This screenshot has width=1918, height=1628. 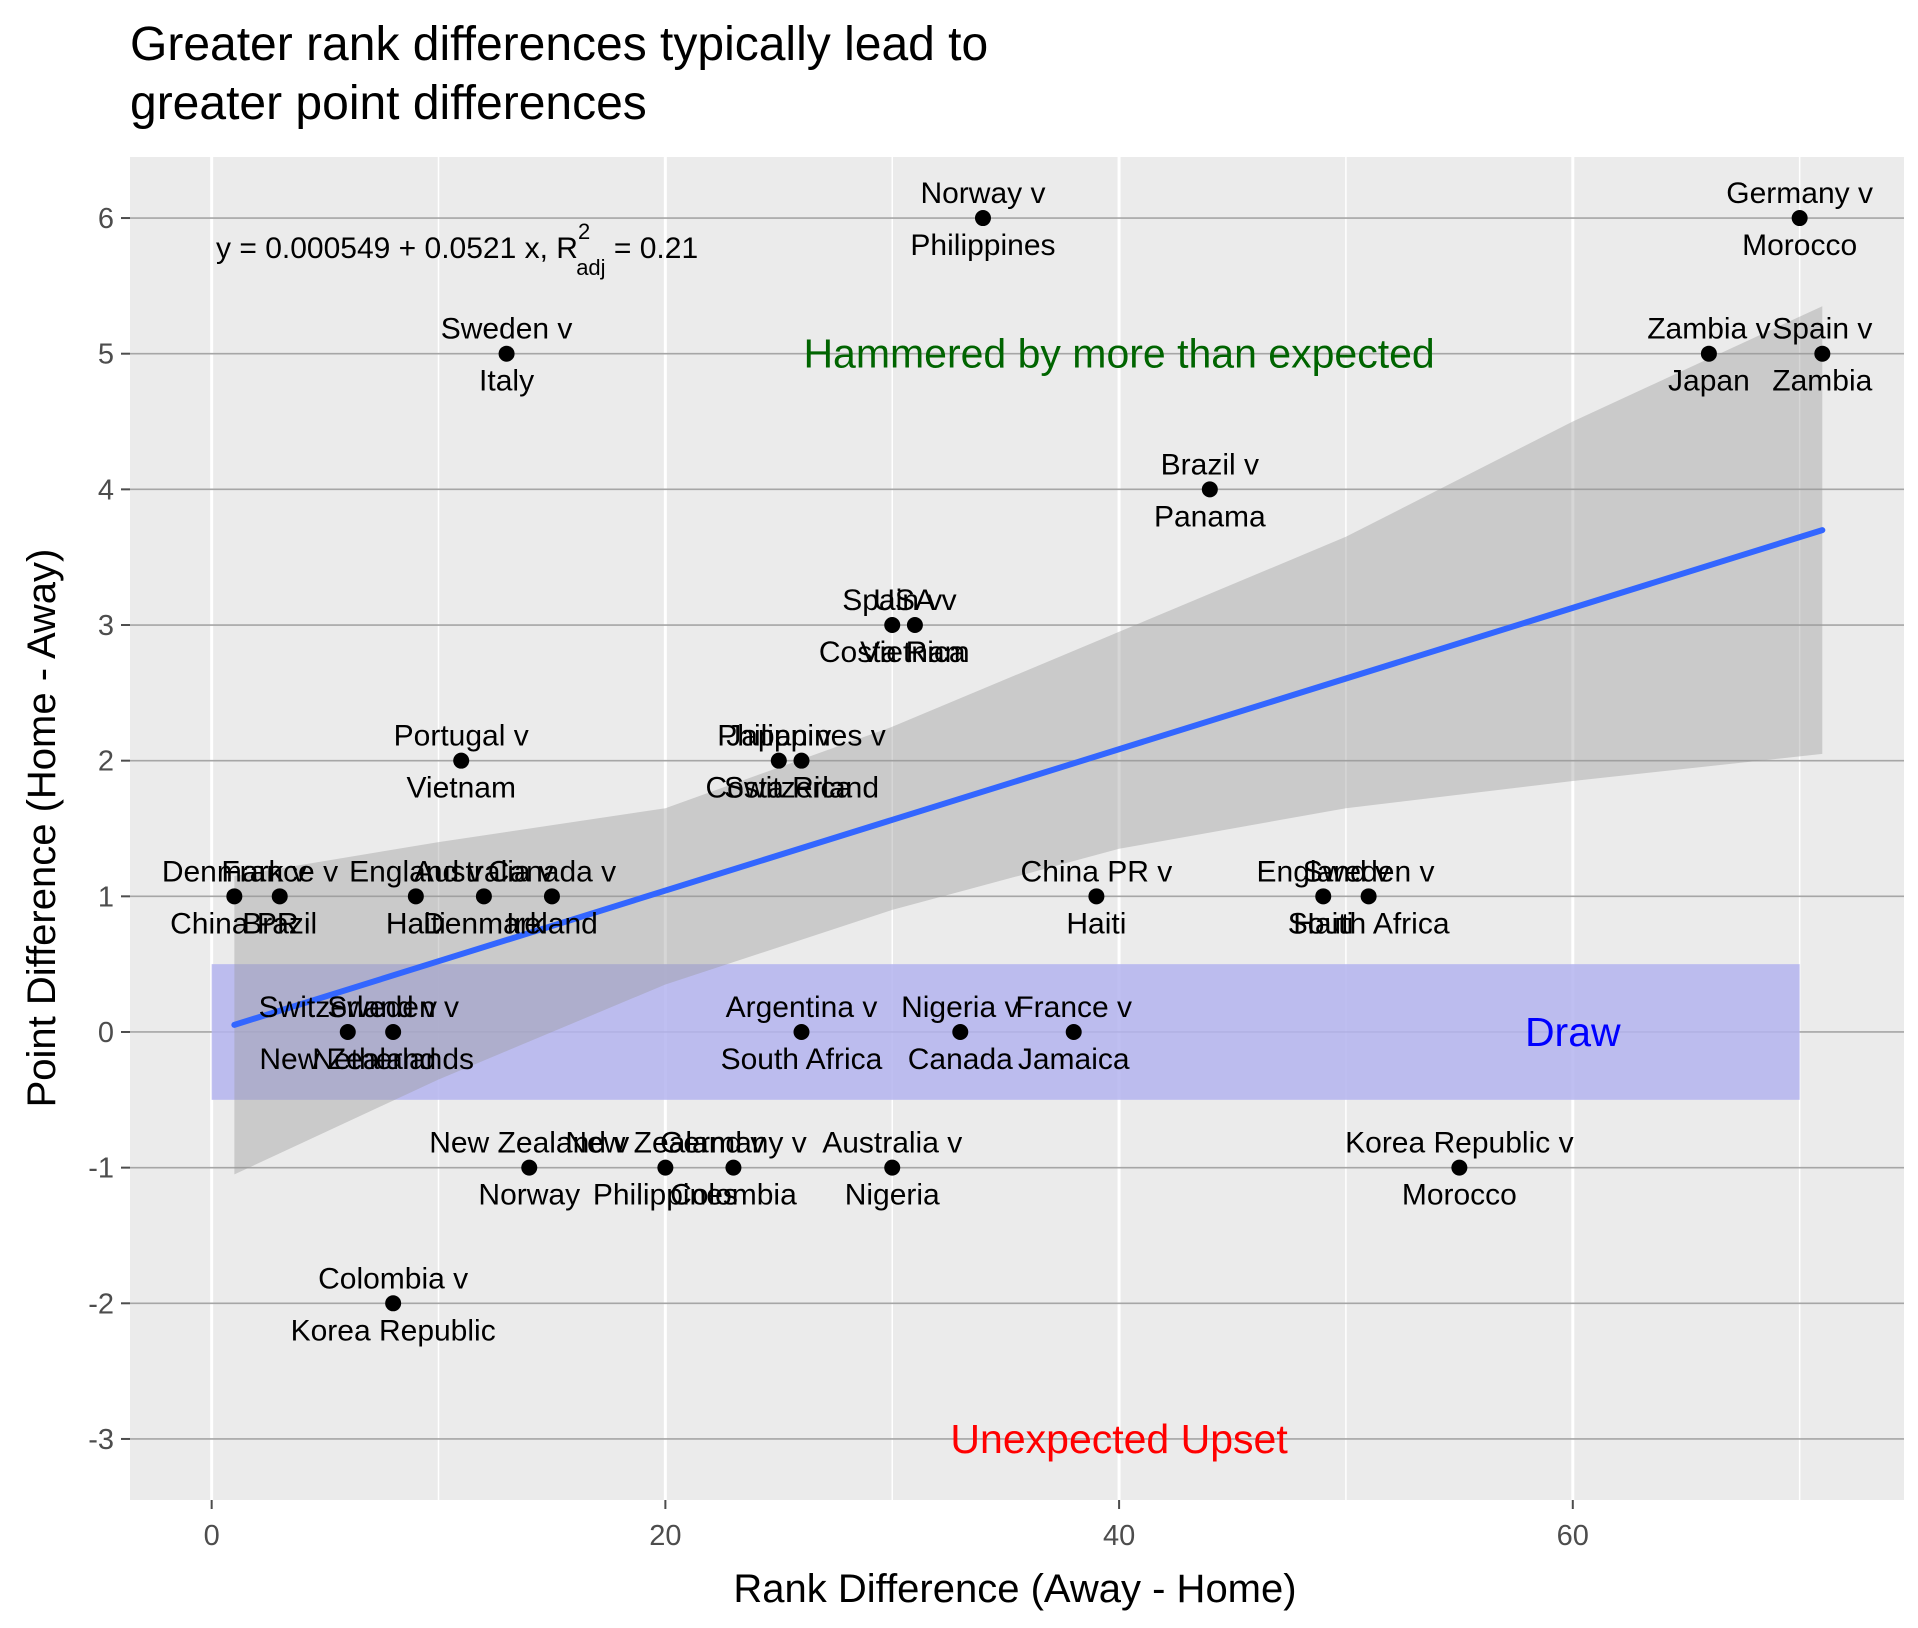 What do you see at coordinates (552, 871) in the screenshot?
I see `point-label-home: Canada v` at bounding box center [552, 871].